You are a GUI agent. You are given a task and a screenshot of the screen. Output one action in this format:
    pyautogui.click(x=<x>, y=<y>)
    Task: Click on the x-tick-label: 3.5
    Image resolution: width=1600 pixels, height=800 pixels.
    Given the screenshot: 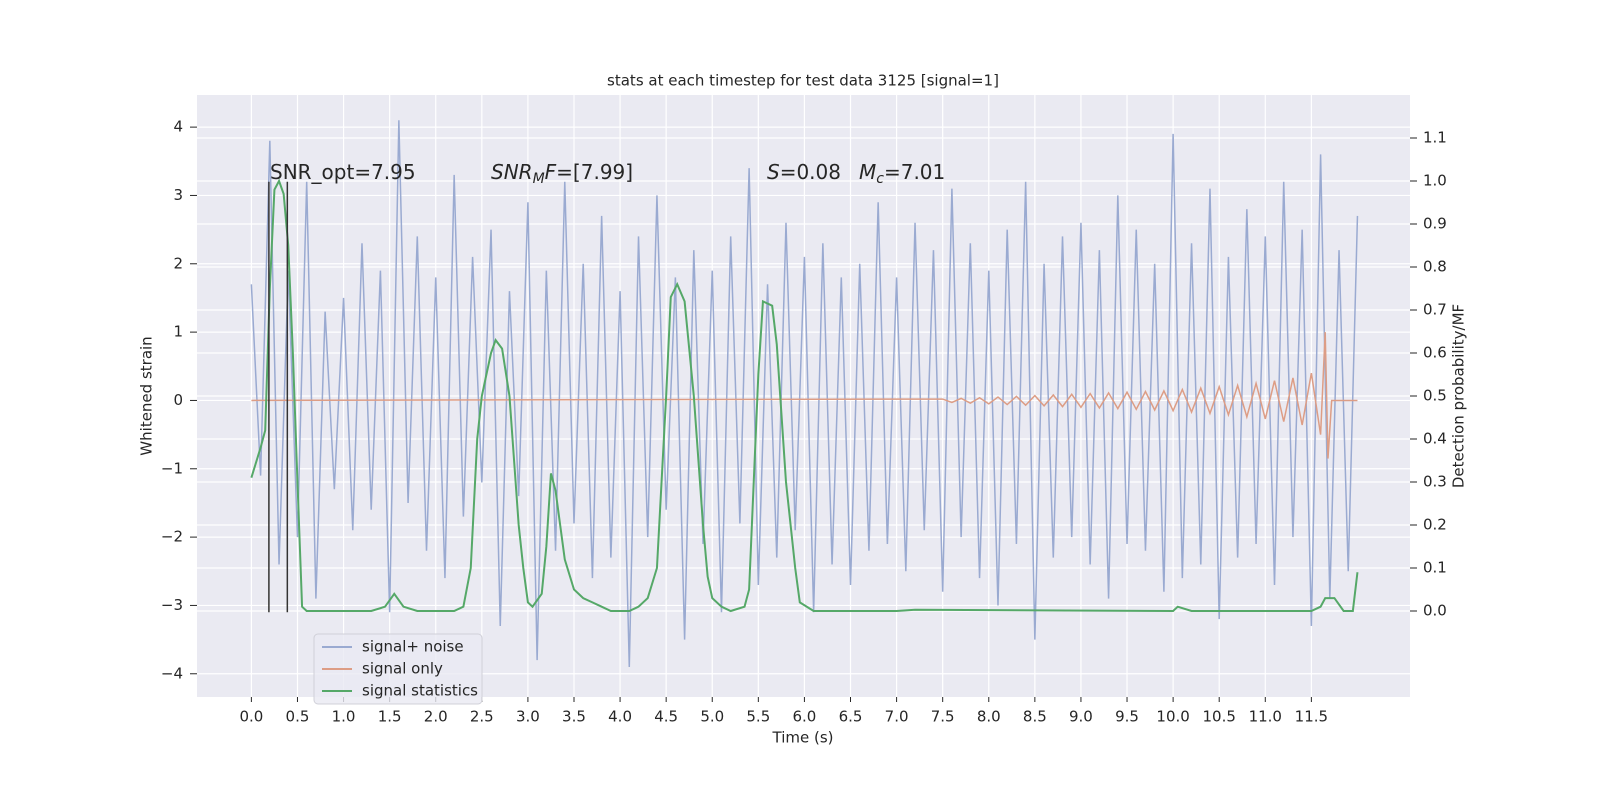 What is the action you would take?
    pyautogui.click(x=574, y=717)
    